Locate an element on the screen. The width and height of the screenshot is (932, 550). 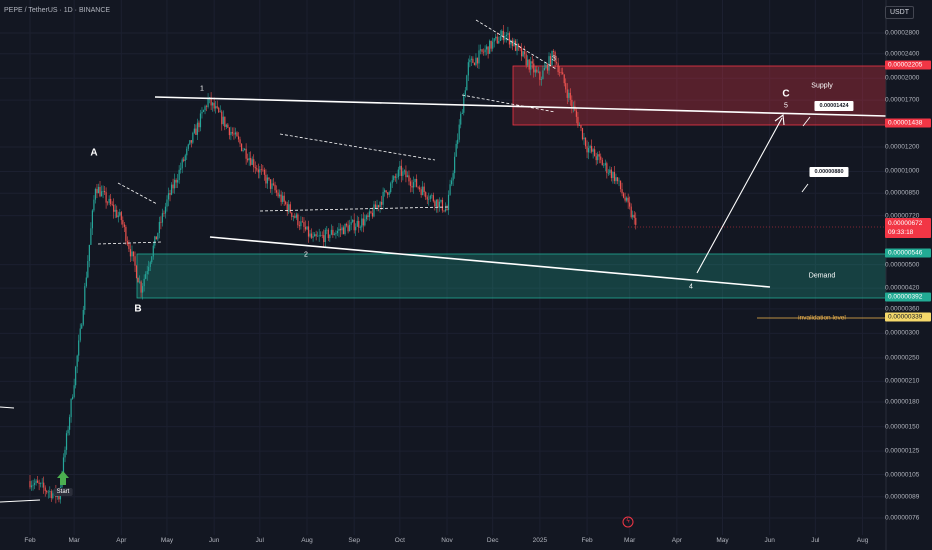
time-tick-label: Mar is located at coordinates (630, 540).